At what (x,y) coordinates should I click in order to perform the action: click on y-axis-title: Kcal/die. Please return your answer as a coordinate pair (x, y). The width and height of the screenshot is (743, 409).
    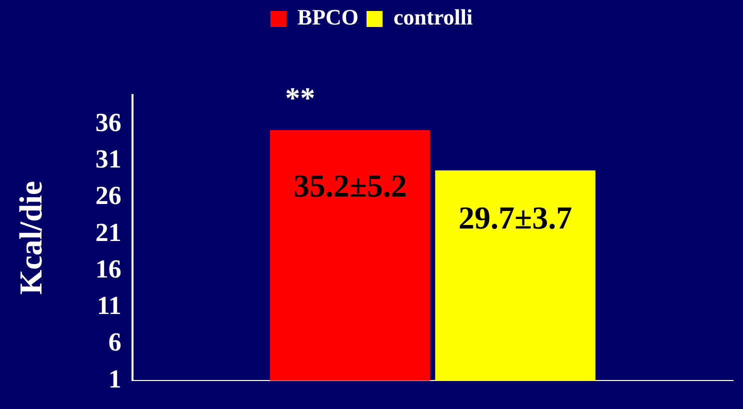
    Looking at the image, I should click on (30, 237).